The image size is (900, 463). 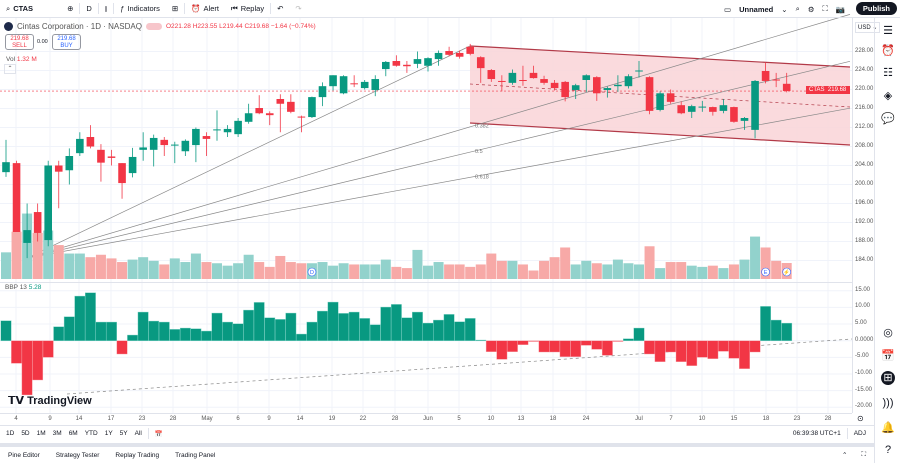 What do you see at coordinates (784, 9) in the screenshot?
I see `chevron-down-icon: ⌄` at bounding box center [784, 9].